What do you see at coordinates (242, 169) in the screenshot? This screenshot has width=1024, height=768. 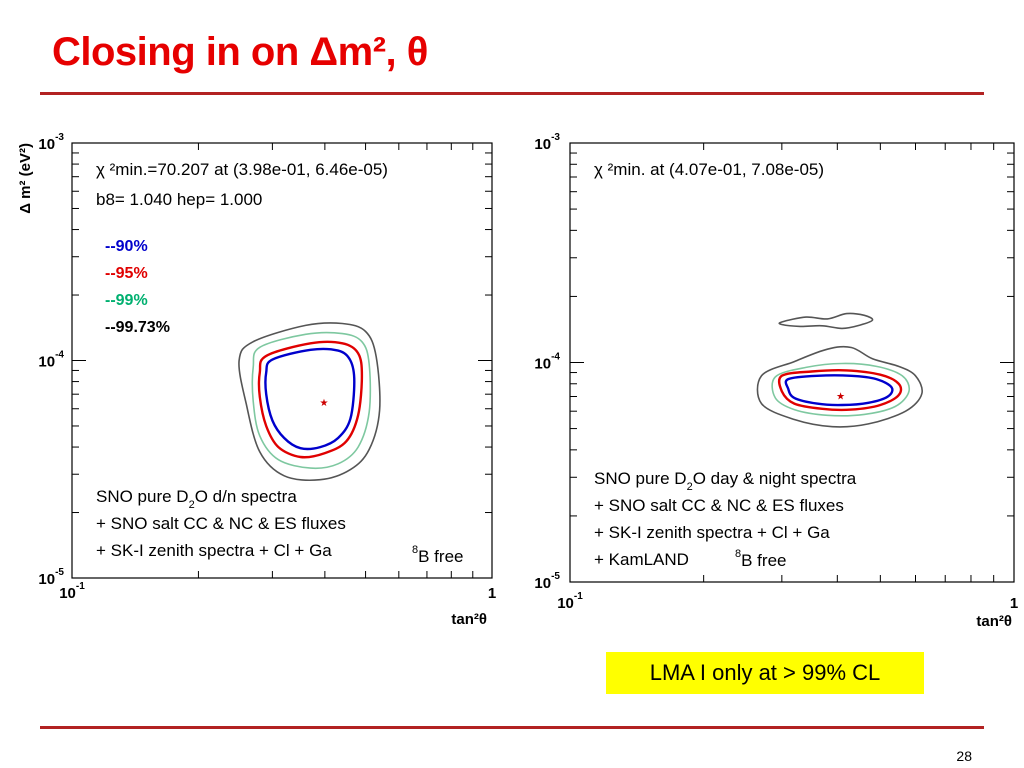 I see `fit-info-line: χ ²min.=70.207 at (3.98e-01, 6.46e-05)` at bounding box center [242, 169].